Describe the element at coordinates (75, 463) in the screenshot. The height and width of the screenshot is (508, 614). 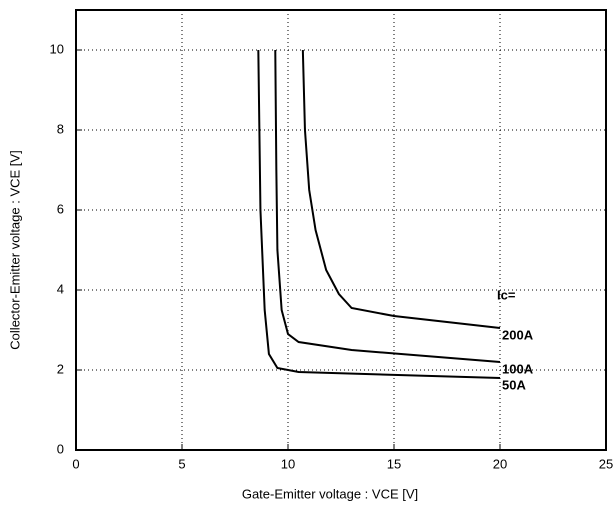
I see `x-tick-label: 0` at that location.